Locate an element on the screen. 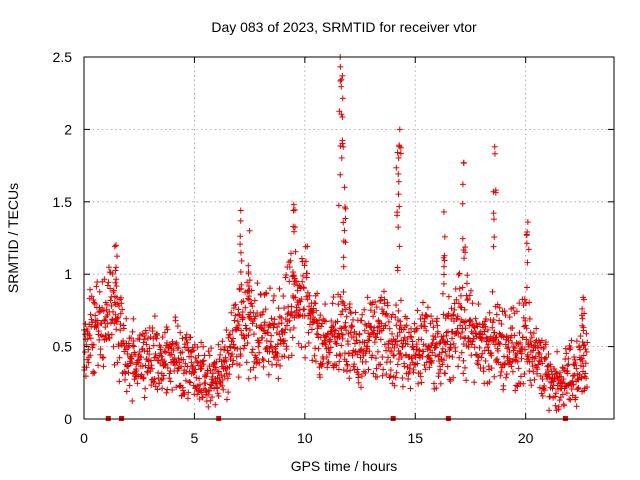 This screenshot has width=640, height=480. y-tick-label: 1.5 is located at coordinates (63, 202).